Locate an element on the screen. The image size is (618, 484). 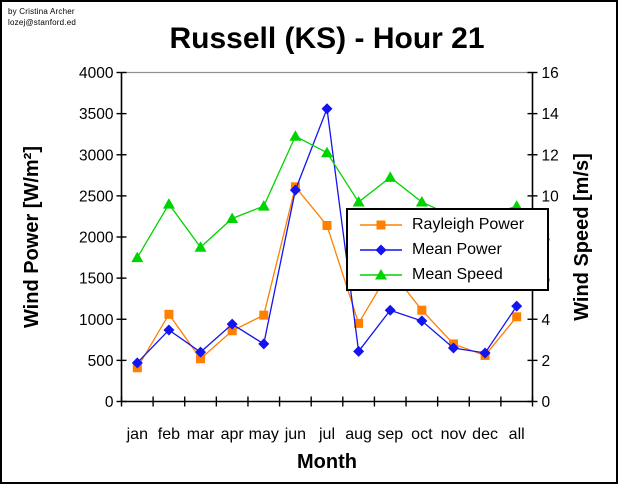
y-right-tick-label: 12 is located at coordinates (550, 155).